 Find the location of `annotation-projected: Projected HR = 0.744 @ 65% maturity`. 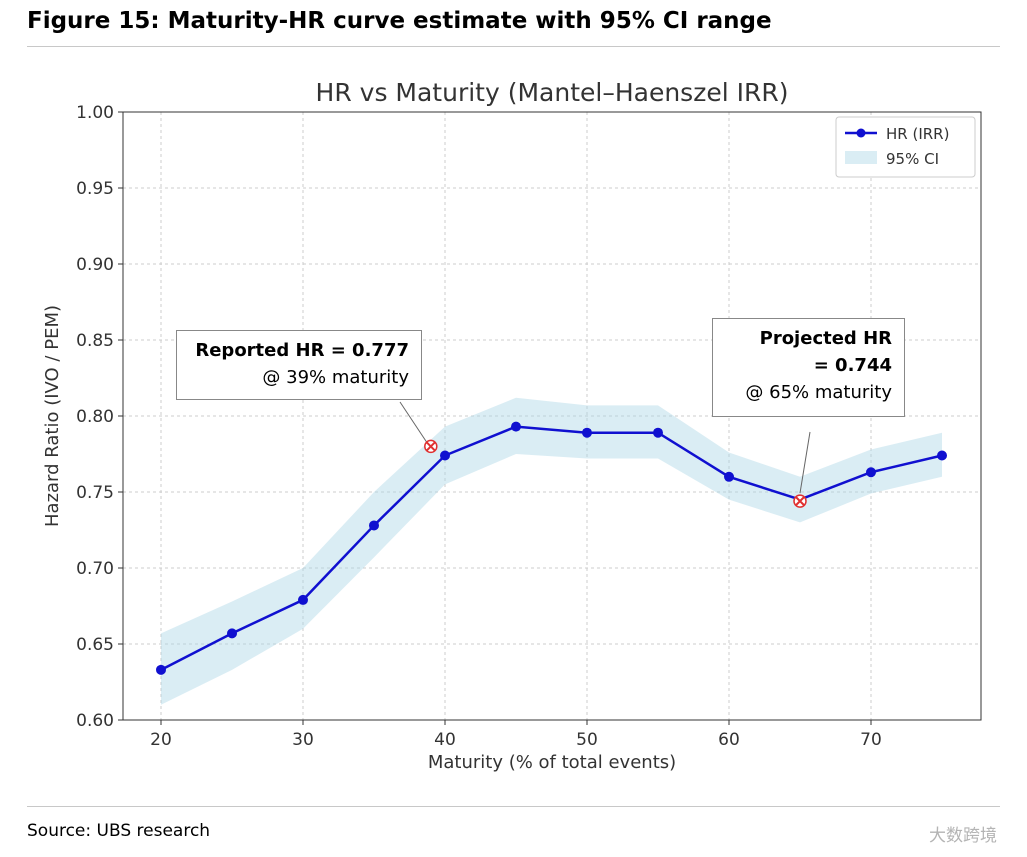

annotation-projected: Projected HR = 0.744 @ 65% maturity is located at coordinates (808, 367).